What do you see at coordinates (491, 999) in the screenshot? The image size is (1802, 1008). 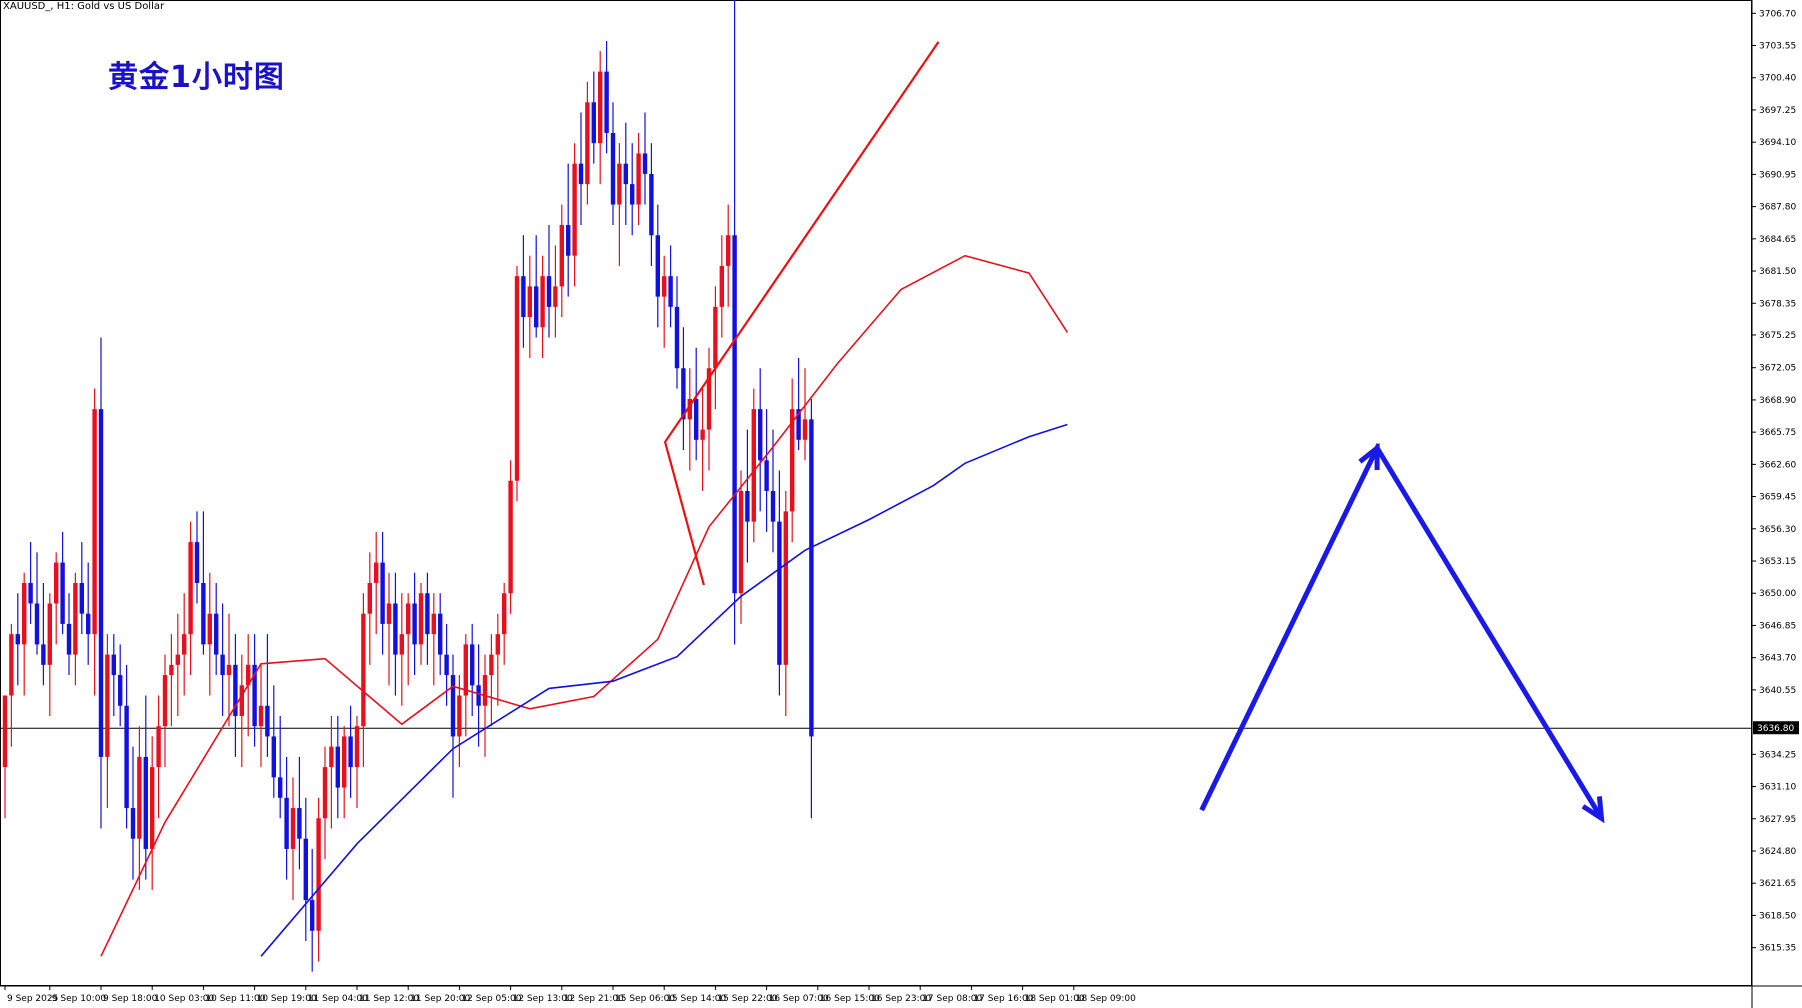 I see `x-tick-label: 12 Sep 05:00` at bounding box center [491, 999].